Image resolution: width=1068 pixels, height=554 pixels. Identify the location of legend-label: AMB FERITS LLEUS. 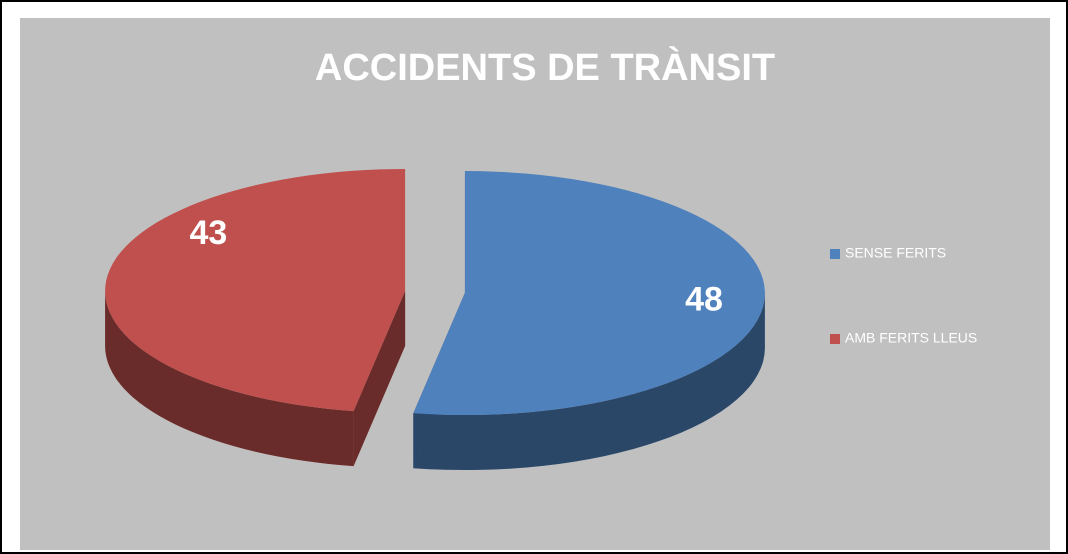
(911, 338).